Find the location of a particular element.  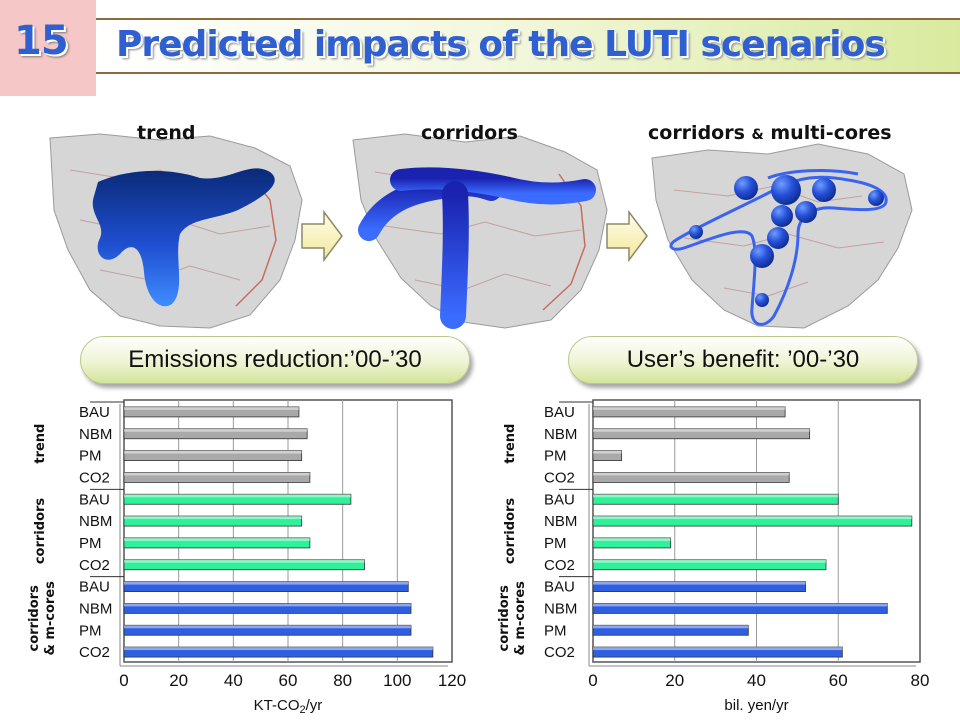

chart-title-benefit: User’s benefit: ’00-’30 is located at coordinates (743, 360).